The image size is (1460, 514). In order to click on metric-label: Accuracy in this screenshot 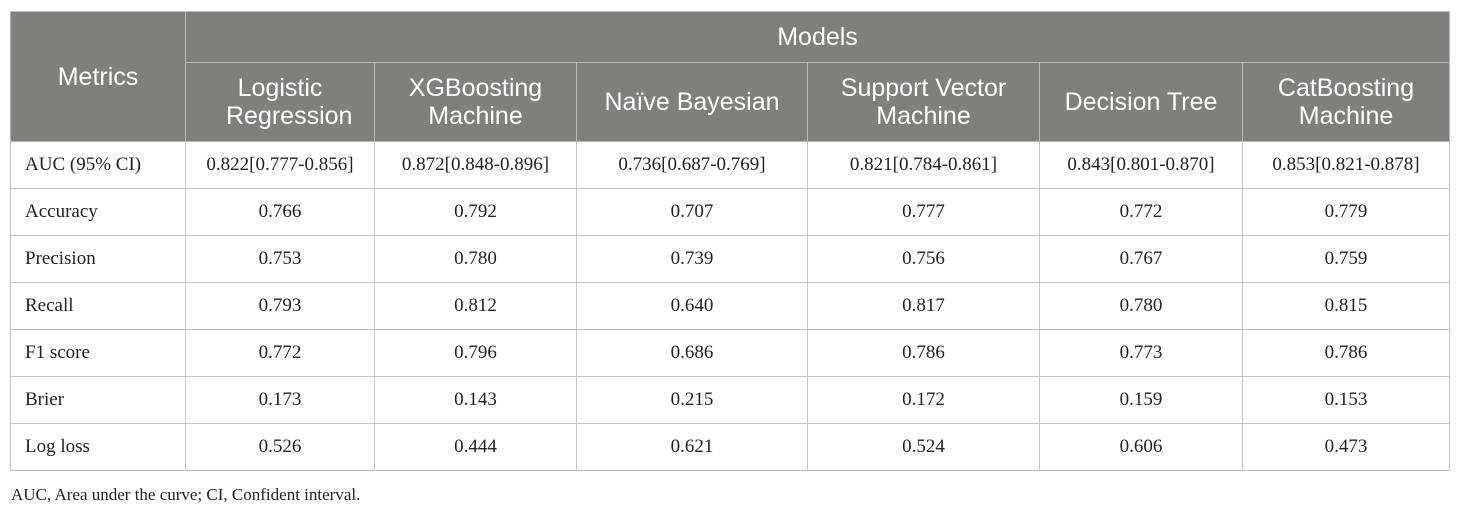, I will do `click(98, 212)`.